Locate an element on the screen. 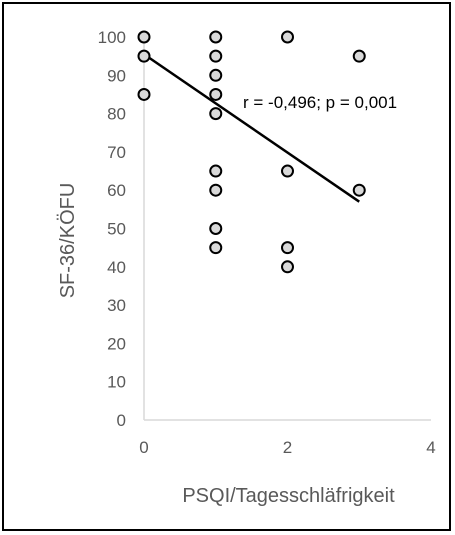  y-tick-label: 40 is located at coordinates (116, 267).